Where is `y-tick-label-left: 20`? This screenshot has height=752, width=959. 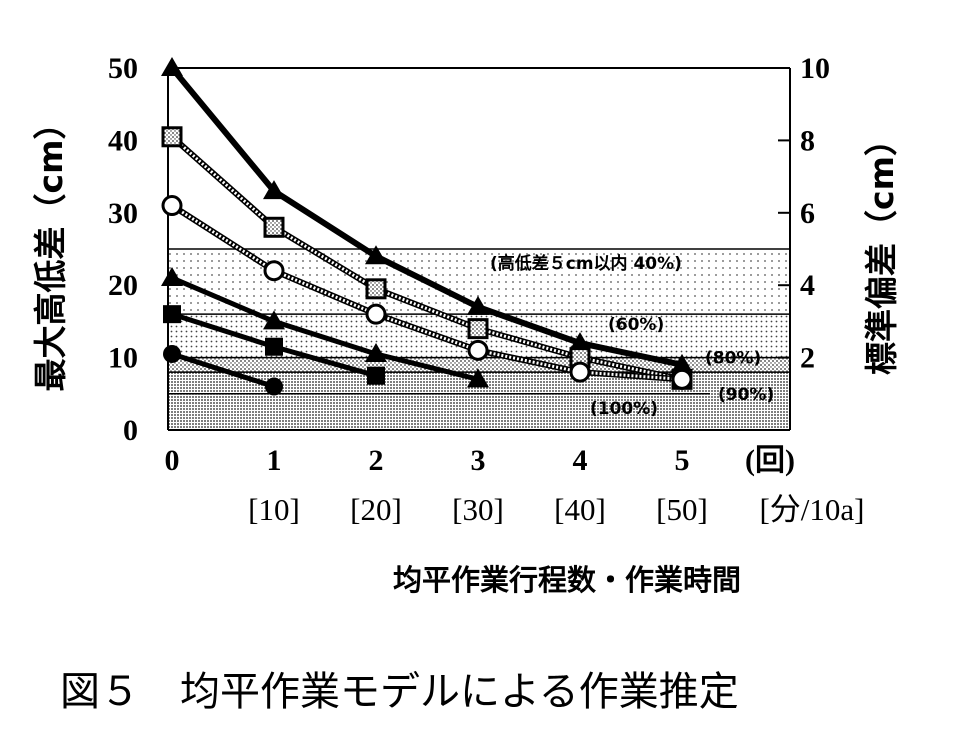 y-tick-label-left: 20 is located at coordinates (123, 285).